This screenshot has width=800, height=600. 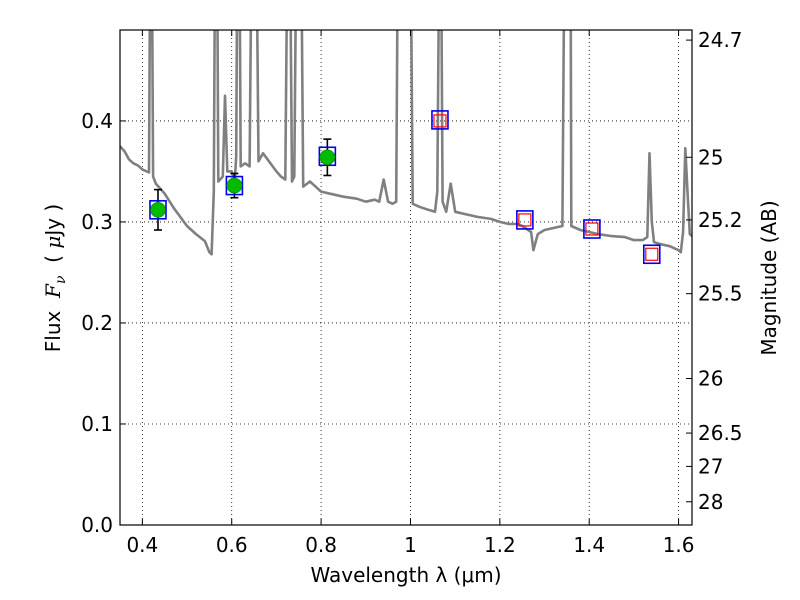 What do you see at coordinates (710, 379) in the screenshot?
I see `right-tick-label: 26` at bounding box center [710, 379].